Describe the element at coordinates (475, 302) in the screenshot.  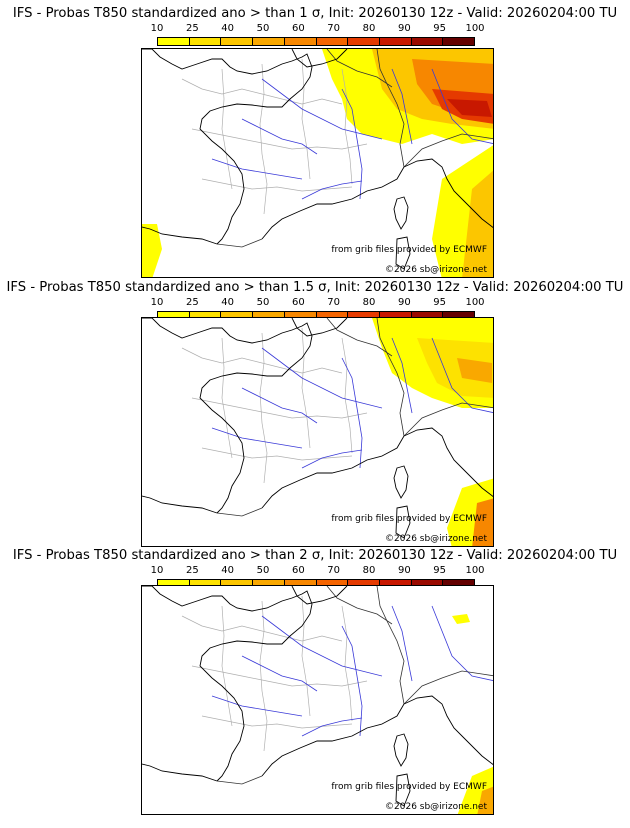
I see `colorbar-tick-label: 100` at that location.